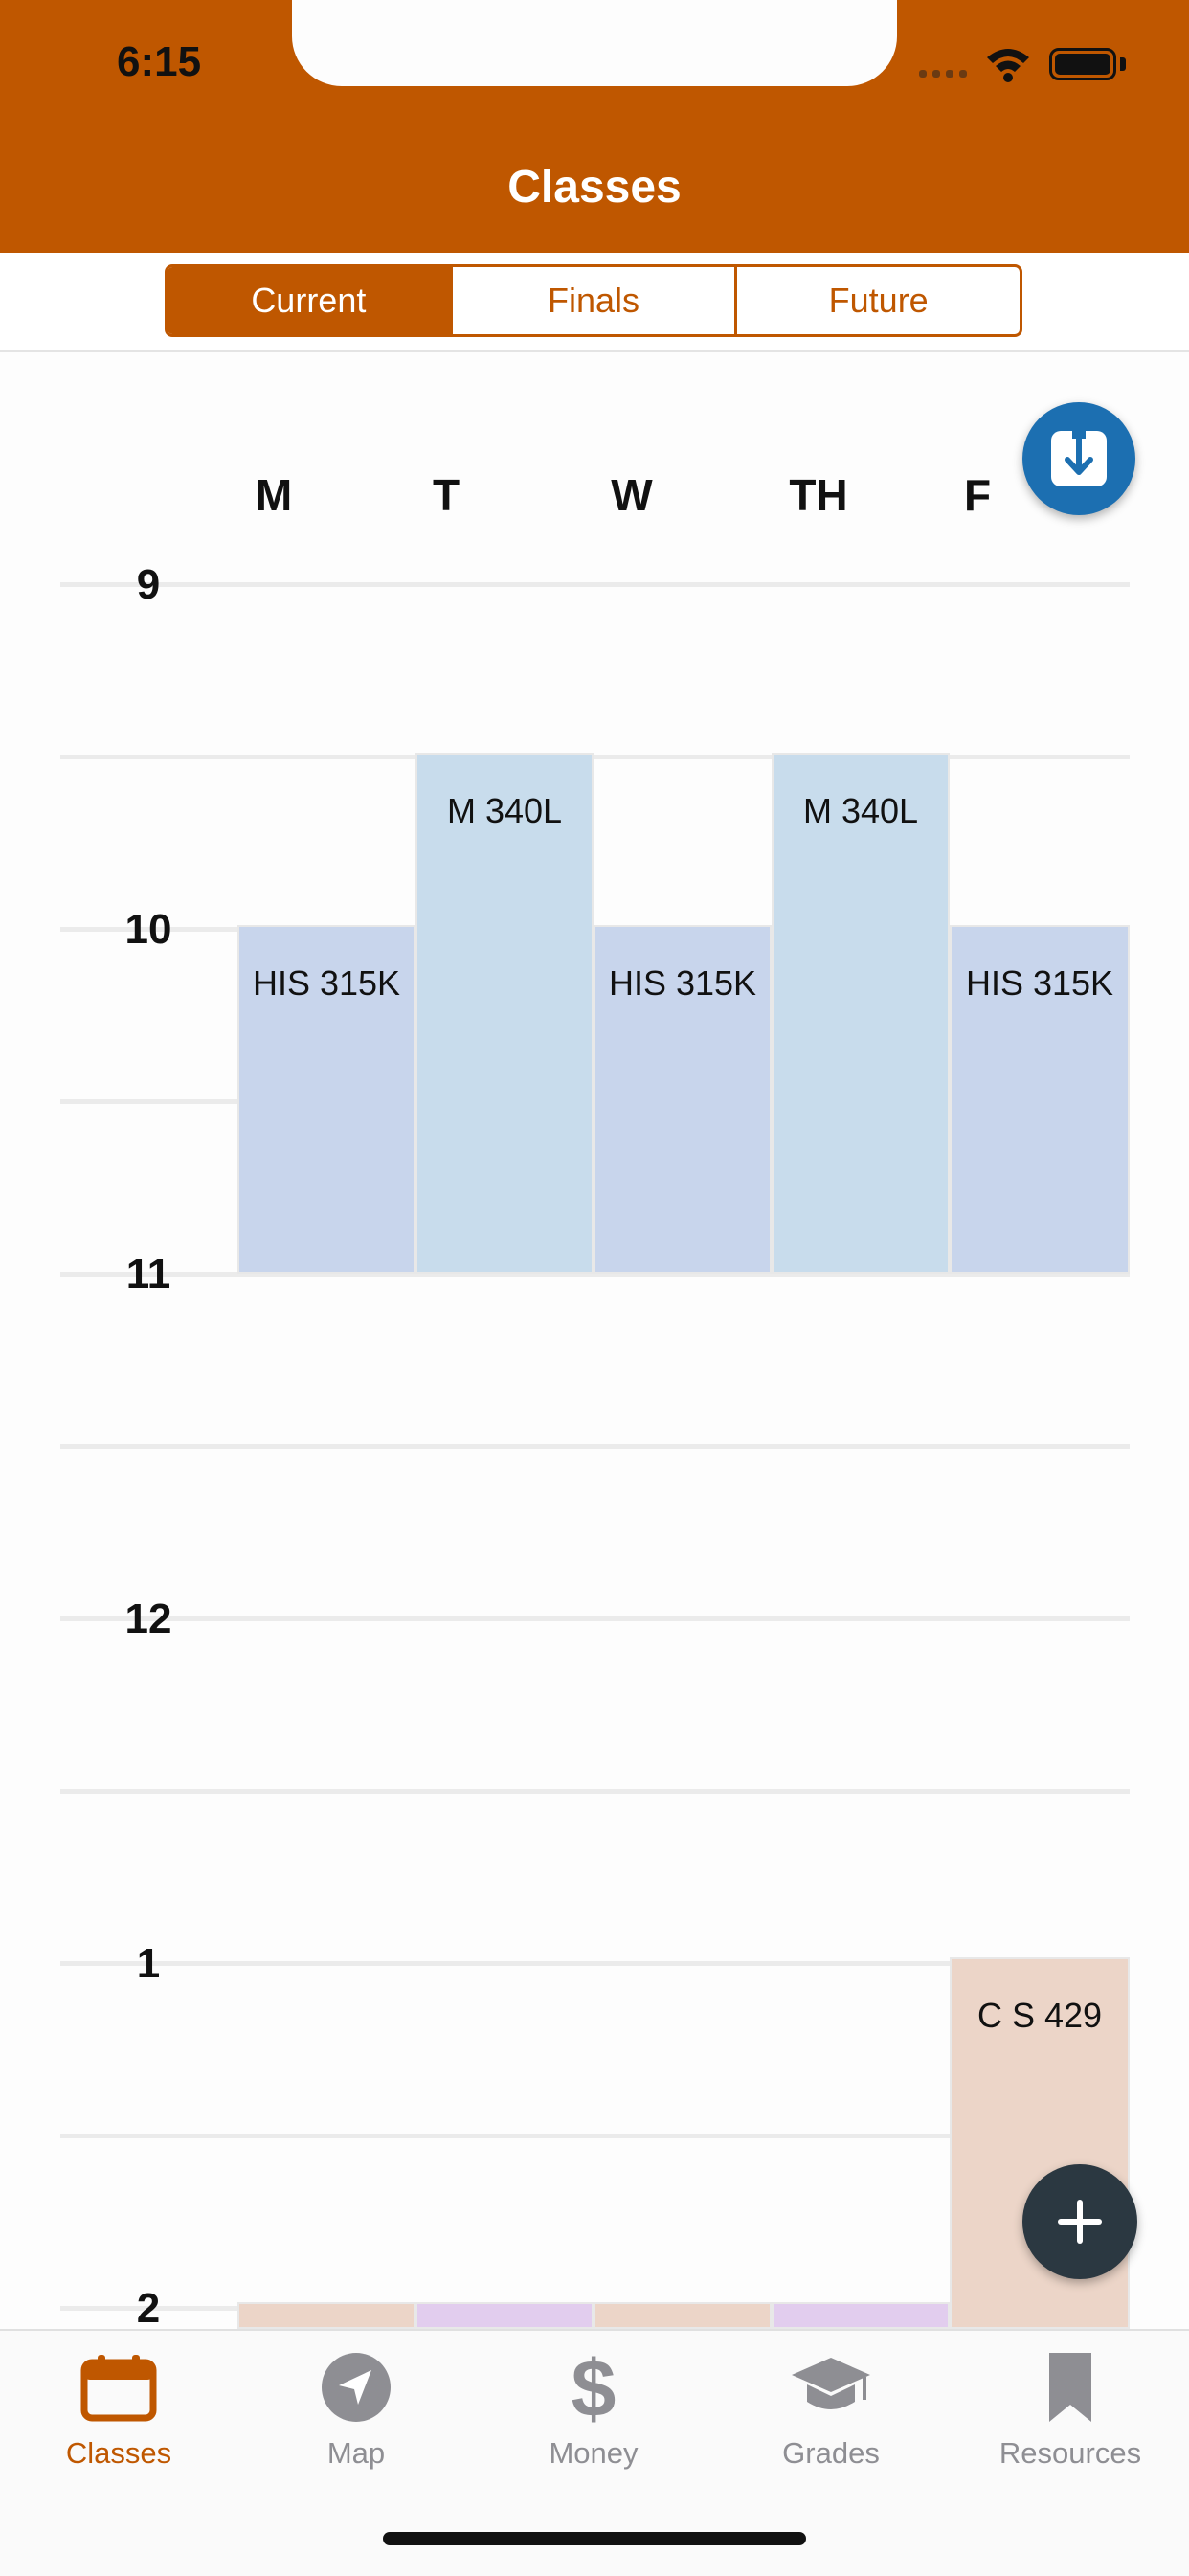 The width and height of the screenshot is (1189, 2576). Describe the element at coordinates (878, 300) in the screenshot. I see `segment-future: Future` at that location.